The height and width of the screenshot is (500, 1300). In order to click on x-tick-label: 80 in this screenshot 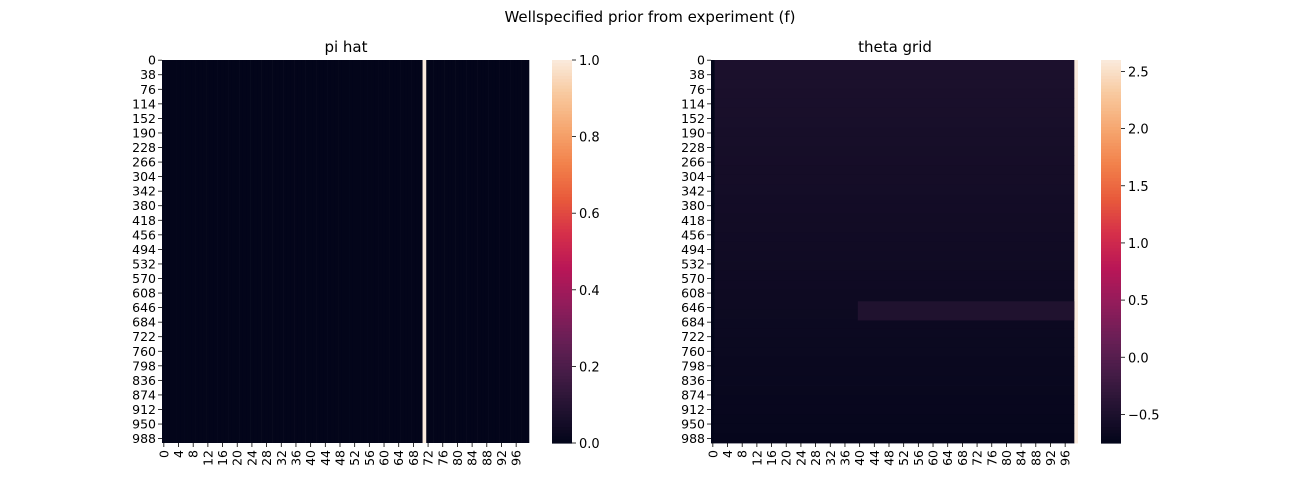, I will do `click(457, 458)`.